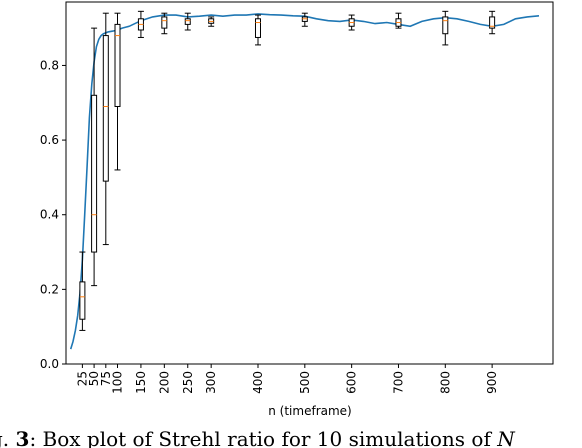 The image size is (582, 448). Describe the element at coordinates (445, 382) in the screenshot. I see `x-tick-label: 800` at that location.